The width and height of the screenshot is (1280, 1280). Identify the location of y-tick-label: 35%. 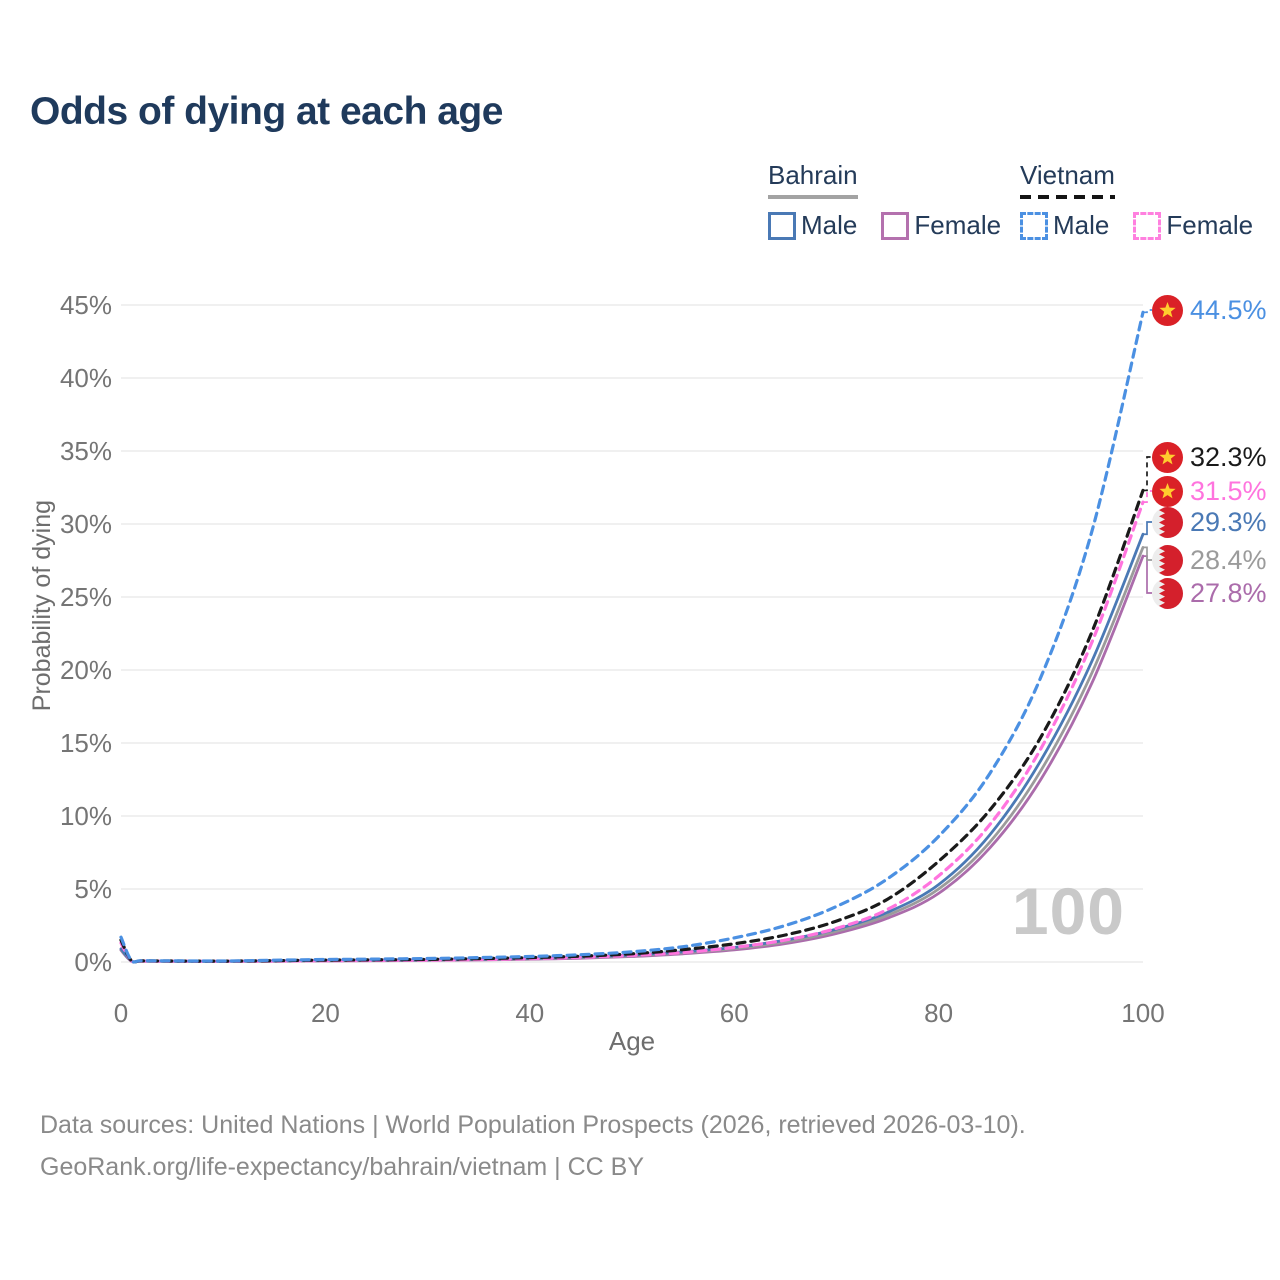
(86, 451).